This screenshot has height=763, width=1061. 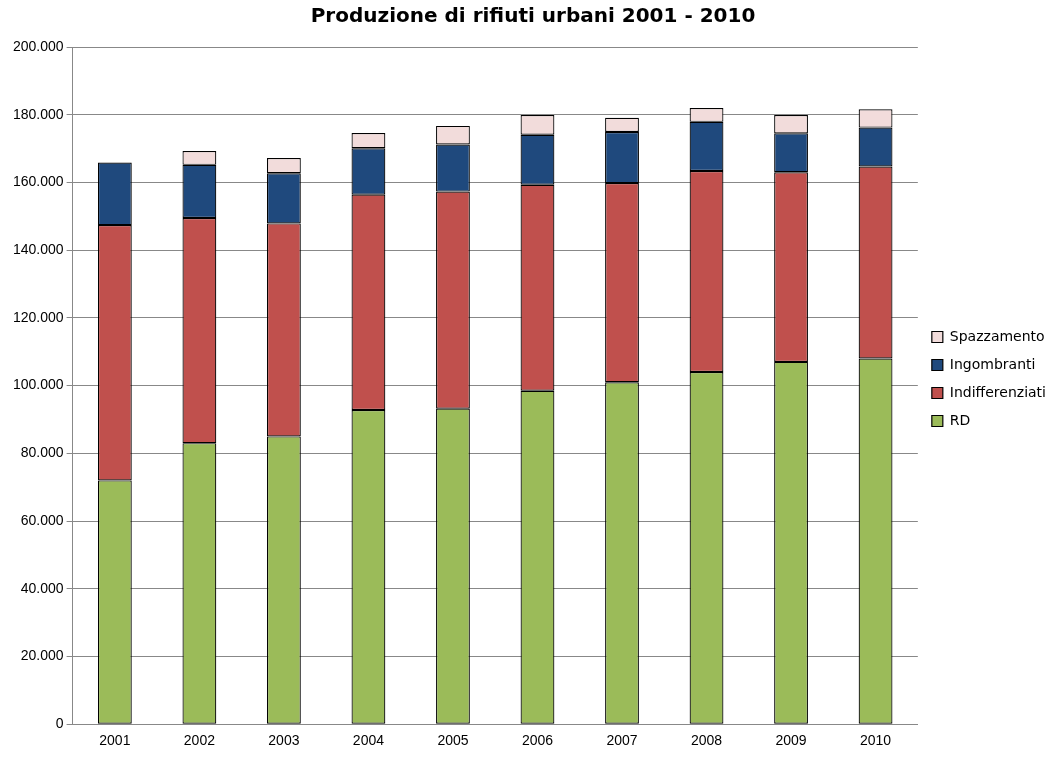 What do you see at coordinates (42, 655) in the screenshot?
I see `y-tick-label: 20.000` at bounding box center [42, 655].